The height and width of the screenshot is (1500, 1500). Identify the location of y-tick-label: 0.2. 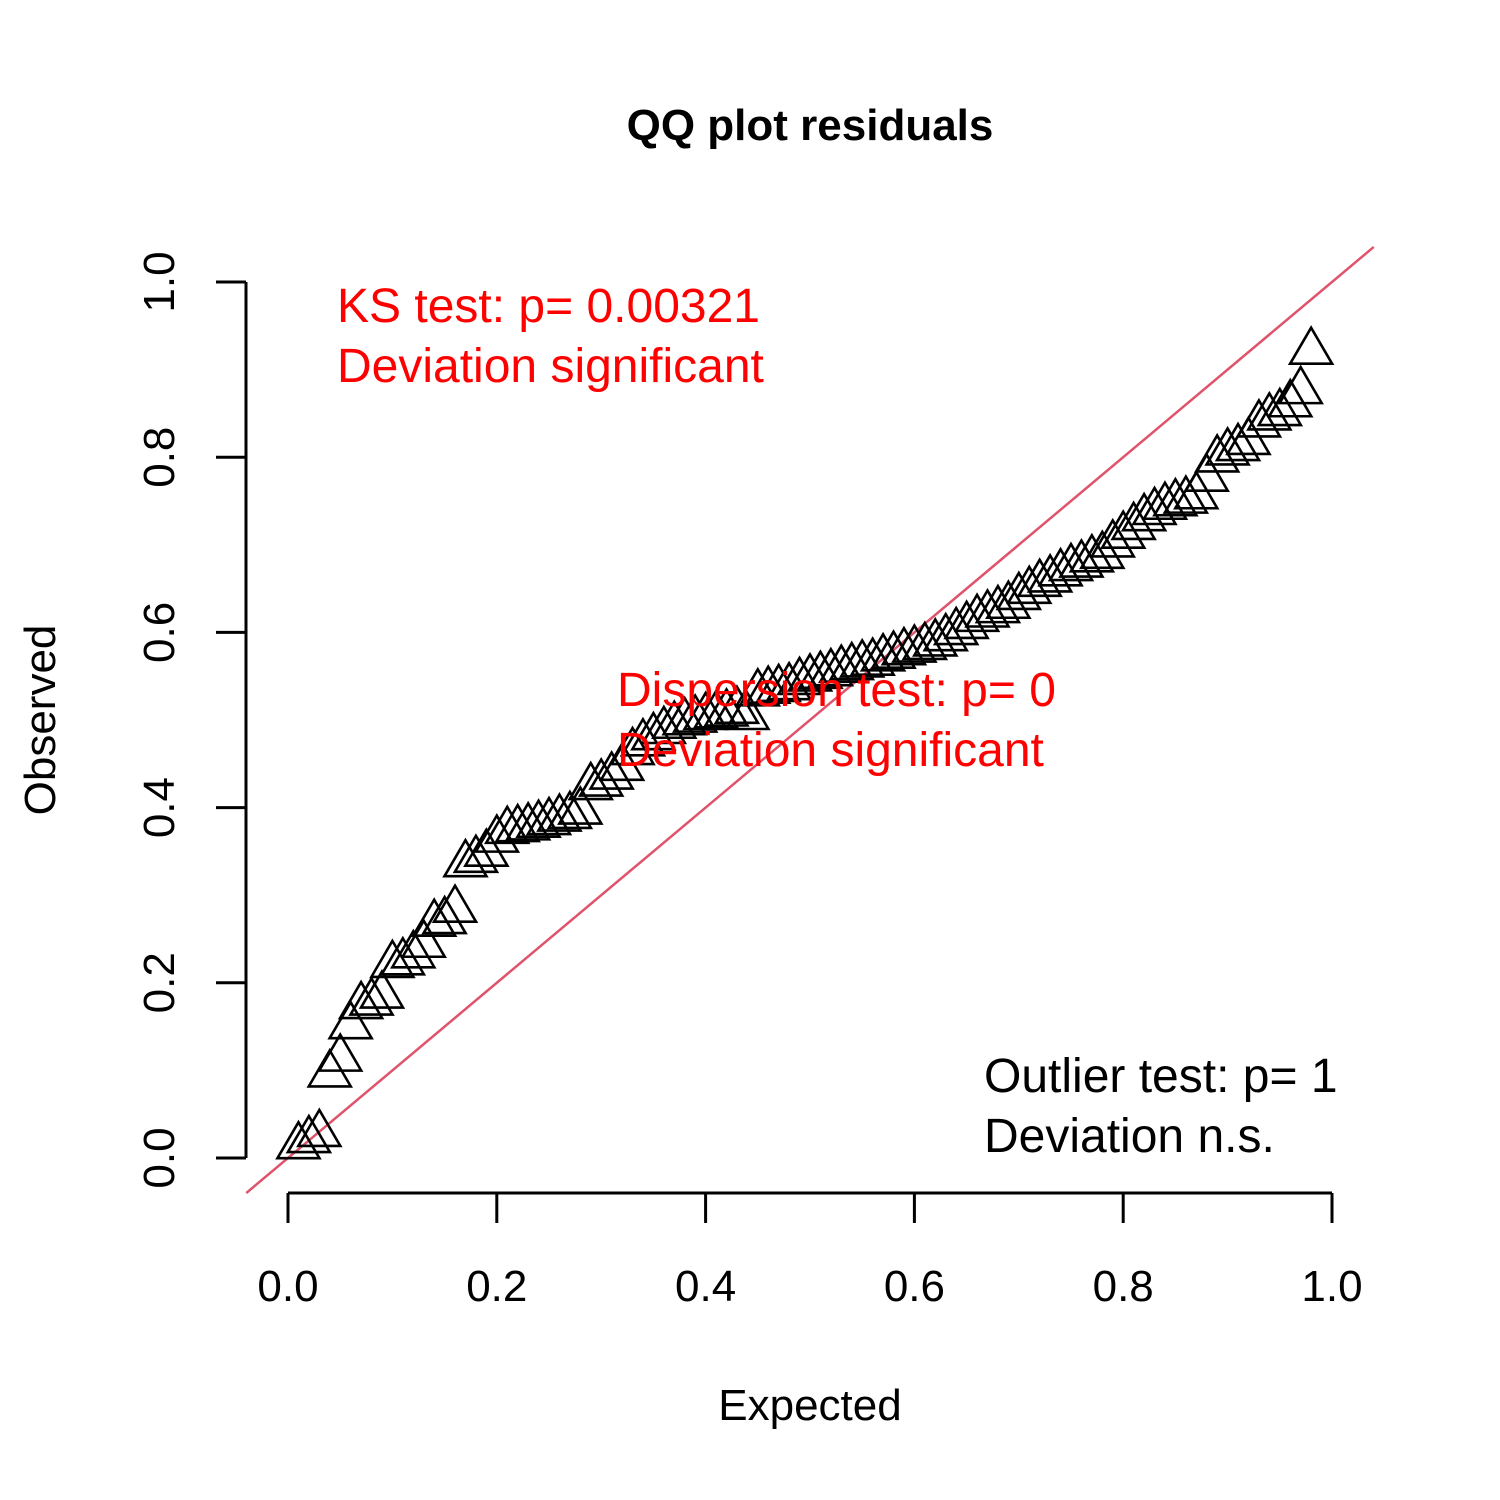
(159, 982).